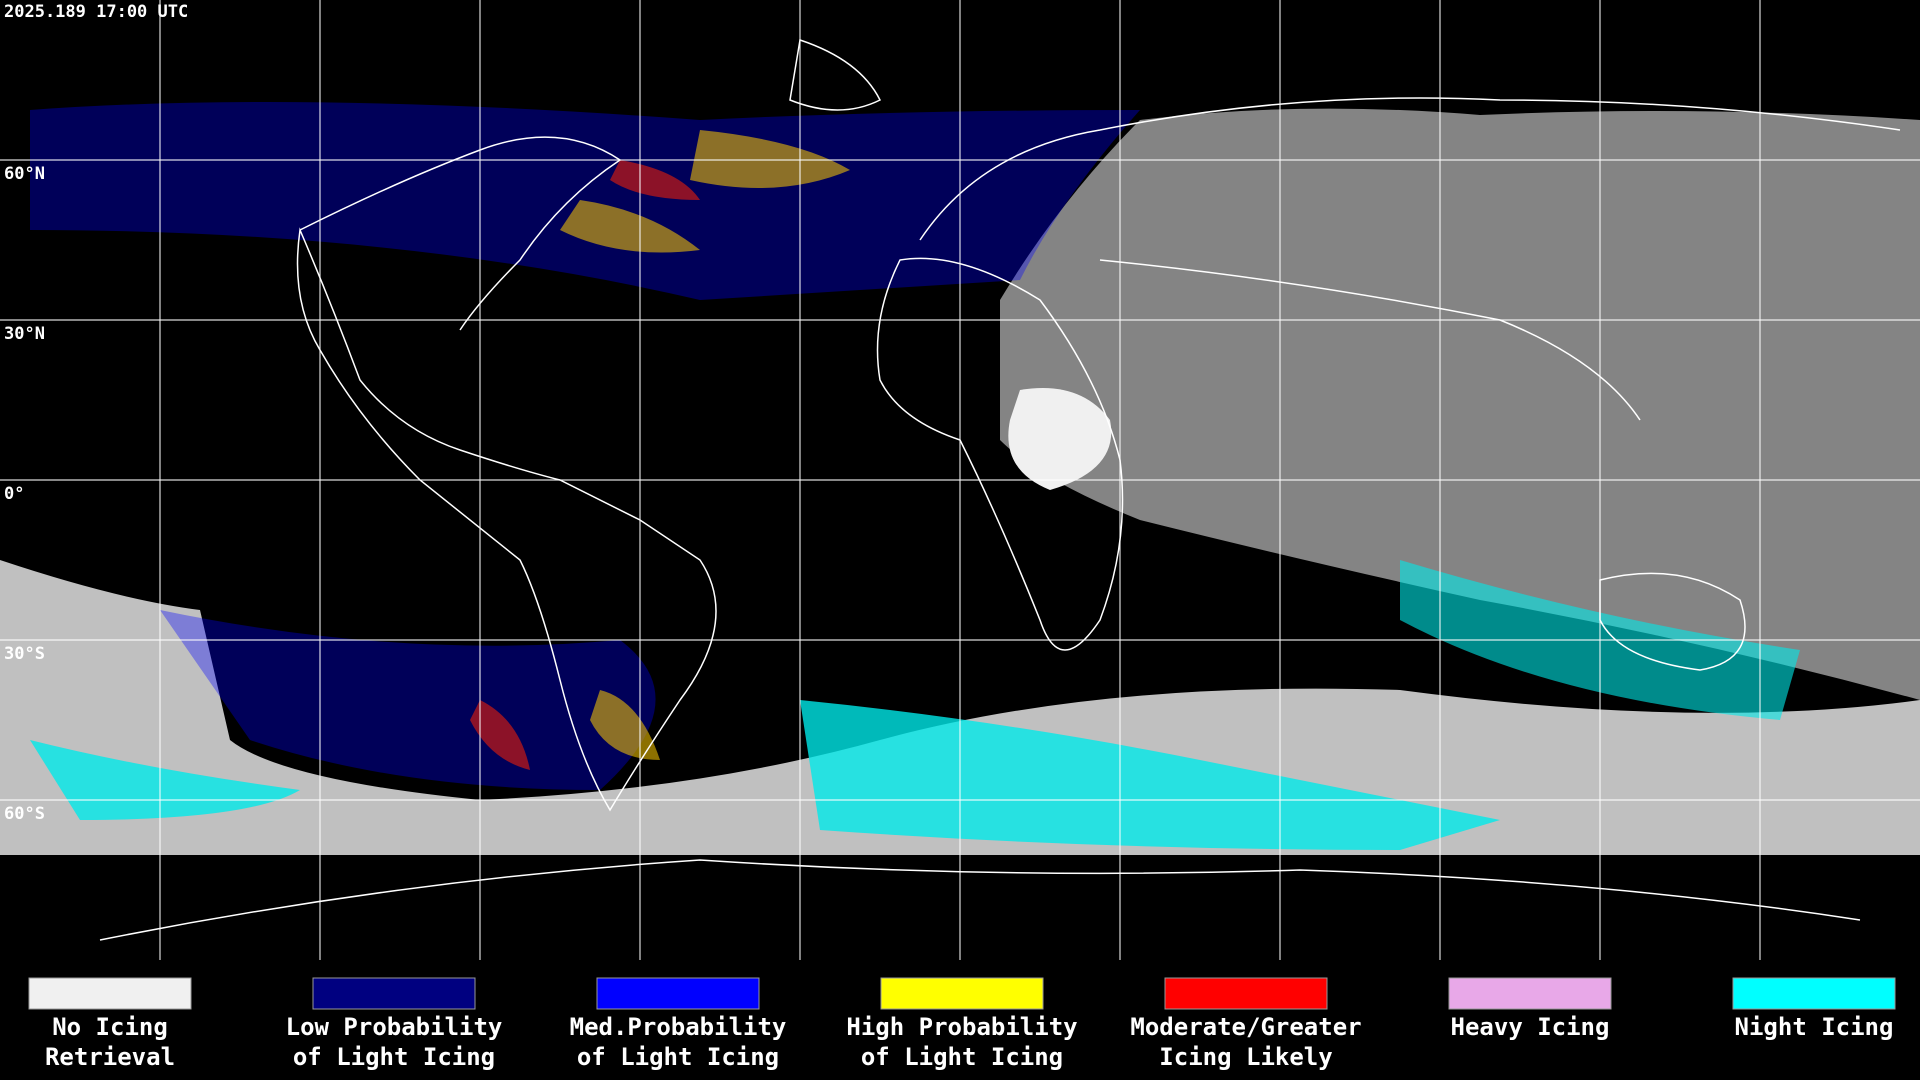 The height and width of the screenshot is (1080, 1920). What do you see at coordinates (1814, 1027) in the screenshot?
I see `legend-label: Night Icing` at bounding box center [1814, 1027].